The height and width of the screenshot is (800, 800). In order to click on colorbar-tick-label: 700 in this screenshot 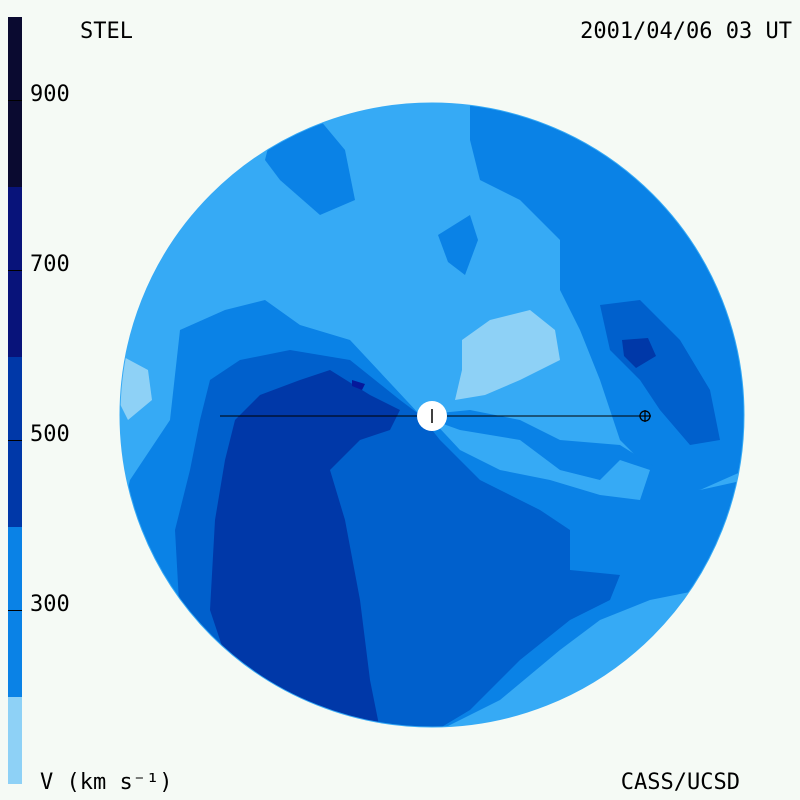, I will do `click(50, 264)`.